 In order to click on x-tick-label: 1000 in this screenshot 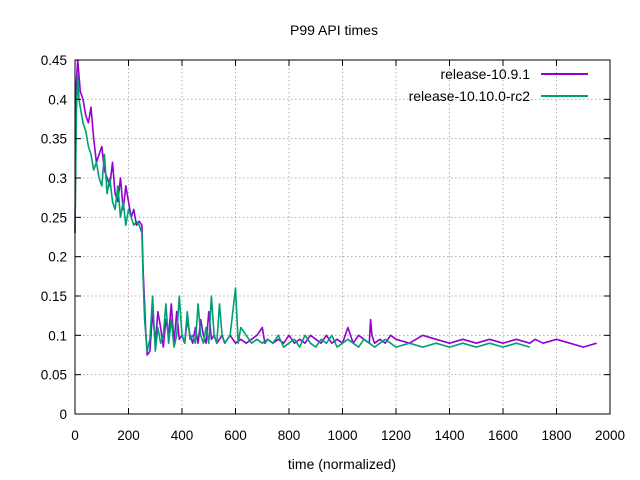, I will do `click(342, 435)`.